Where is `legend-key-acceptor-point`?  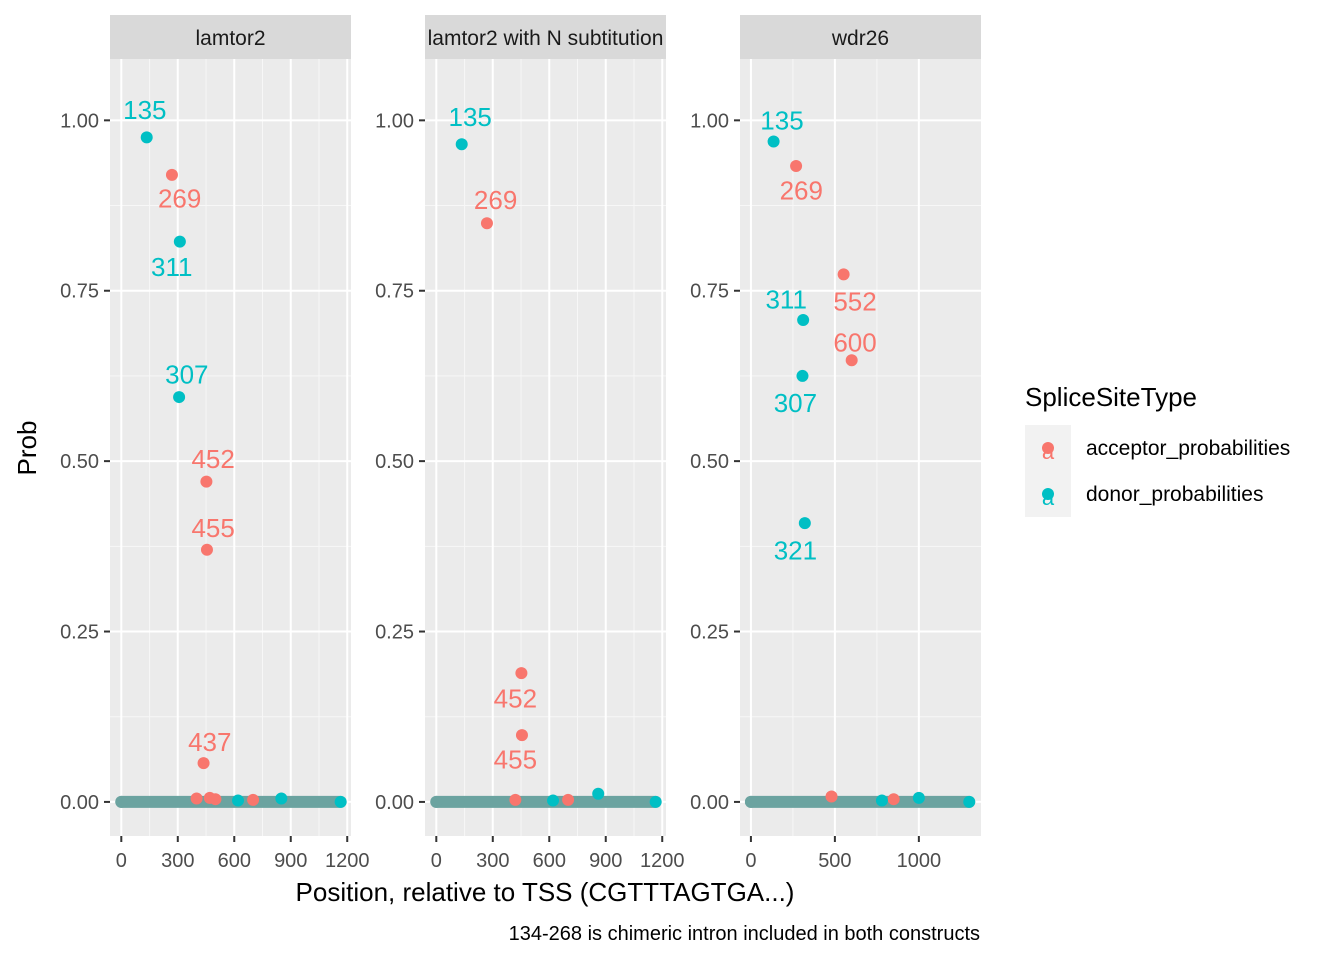 legend-key-acceptor-point is located at coordinates (1048, 448).